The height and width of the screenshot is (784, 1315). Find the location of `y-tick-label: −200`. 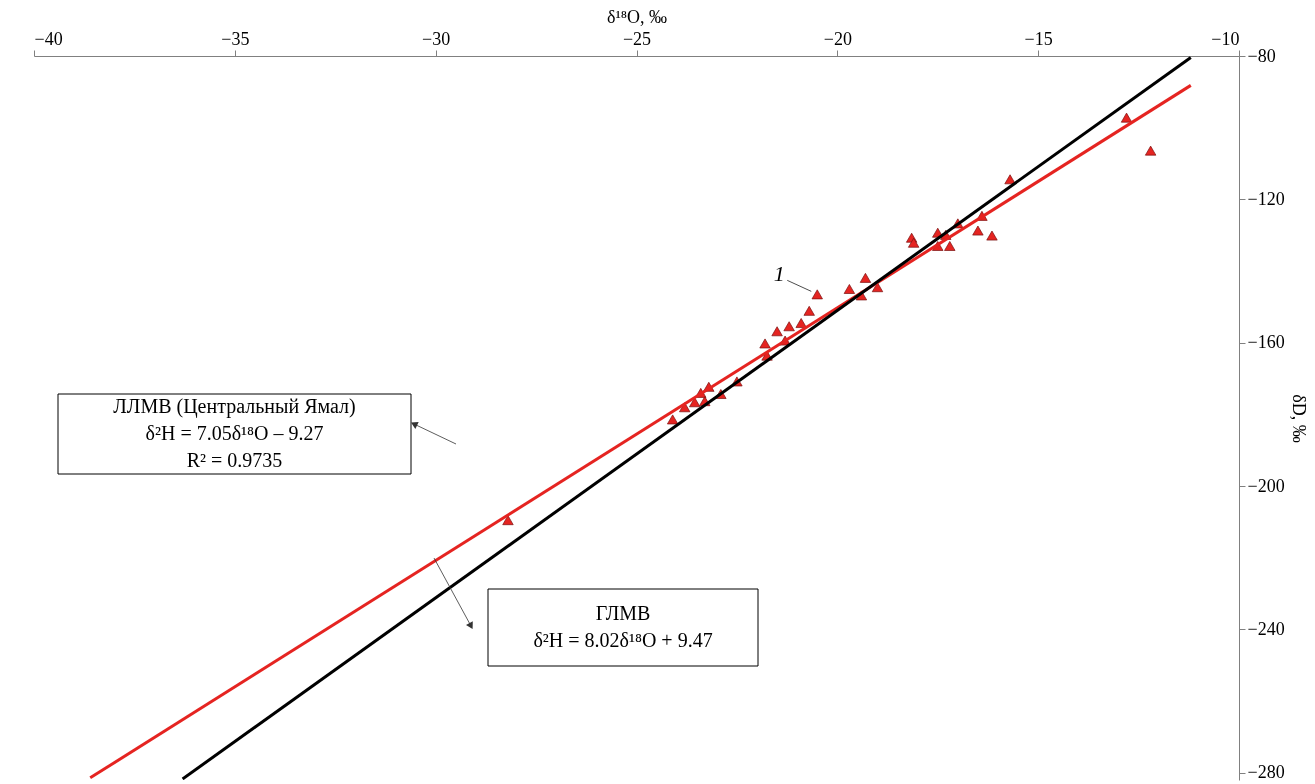

y-tick-label: −200 is located at coordinates (1266, 485).